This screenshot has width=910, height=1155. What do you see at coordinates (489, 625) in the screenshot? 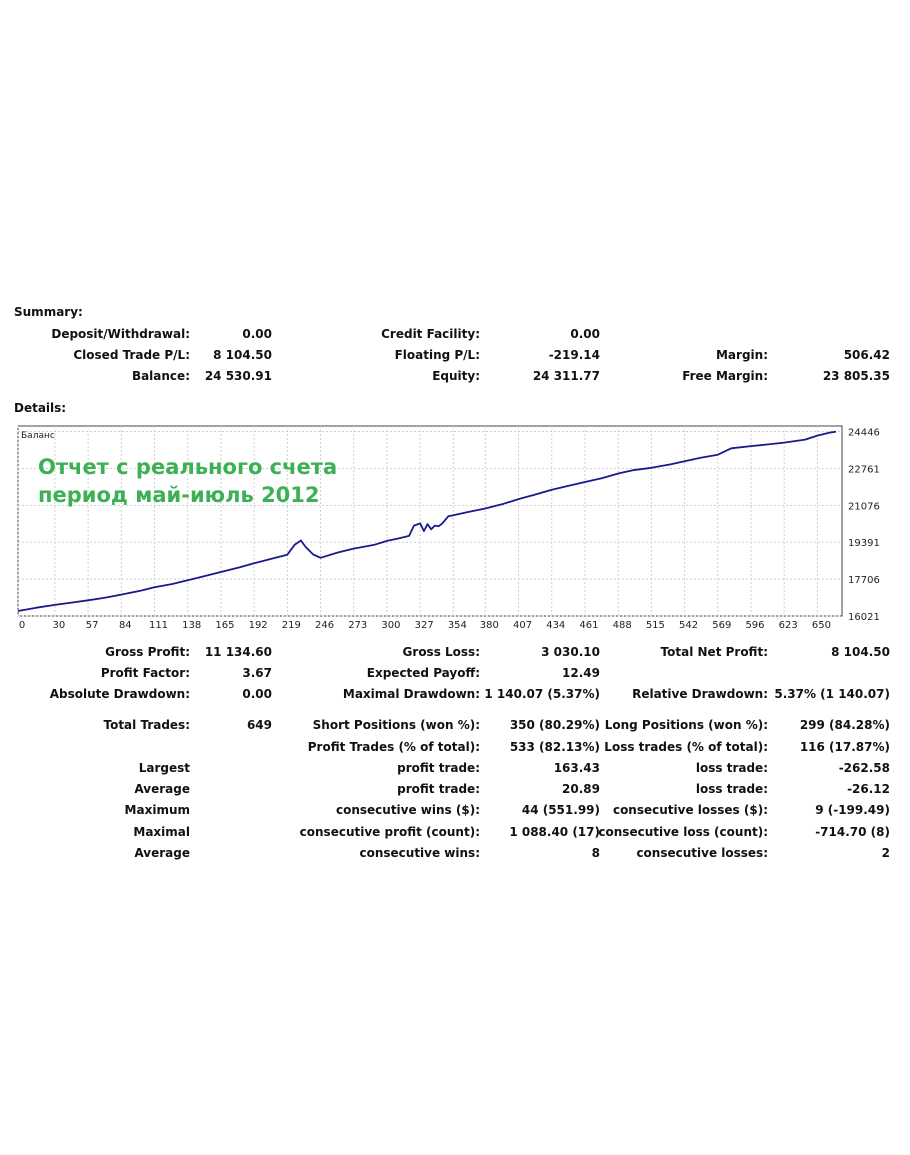
I see `x-tick-label: 380` at bounding box center [489, 625].